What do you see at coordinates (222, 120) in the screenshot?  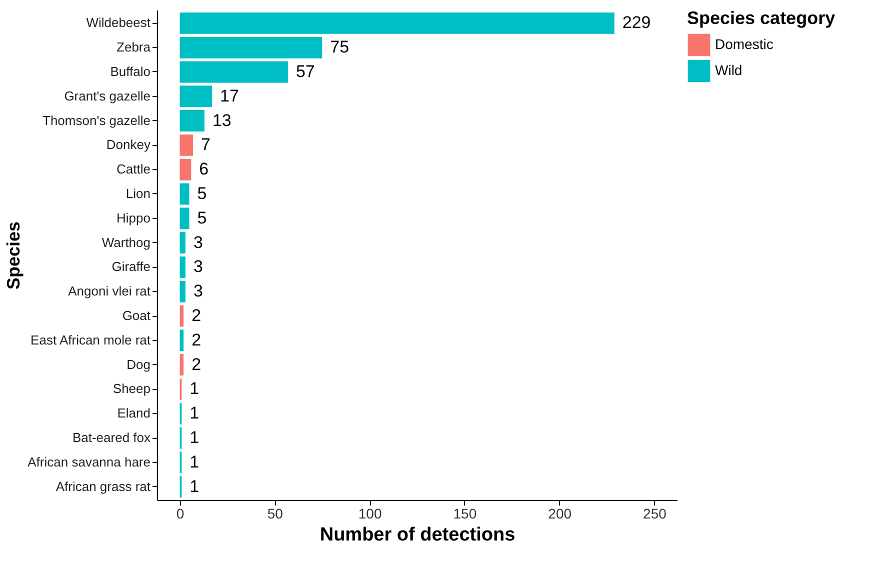 I see `data-label: 13` at bounding box center [222, 120].